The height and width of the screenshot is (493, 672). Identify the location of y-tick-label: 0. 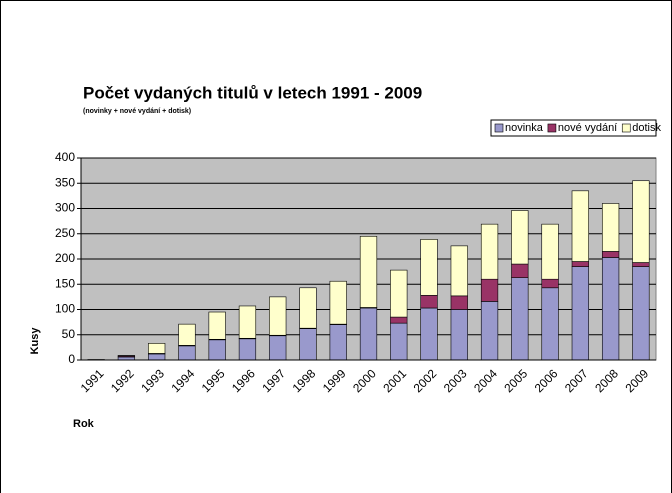
(71, 359).